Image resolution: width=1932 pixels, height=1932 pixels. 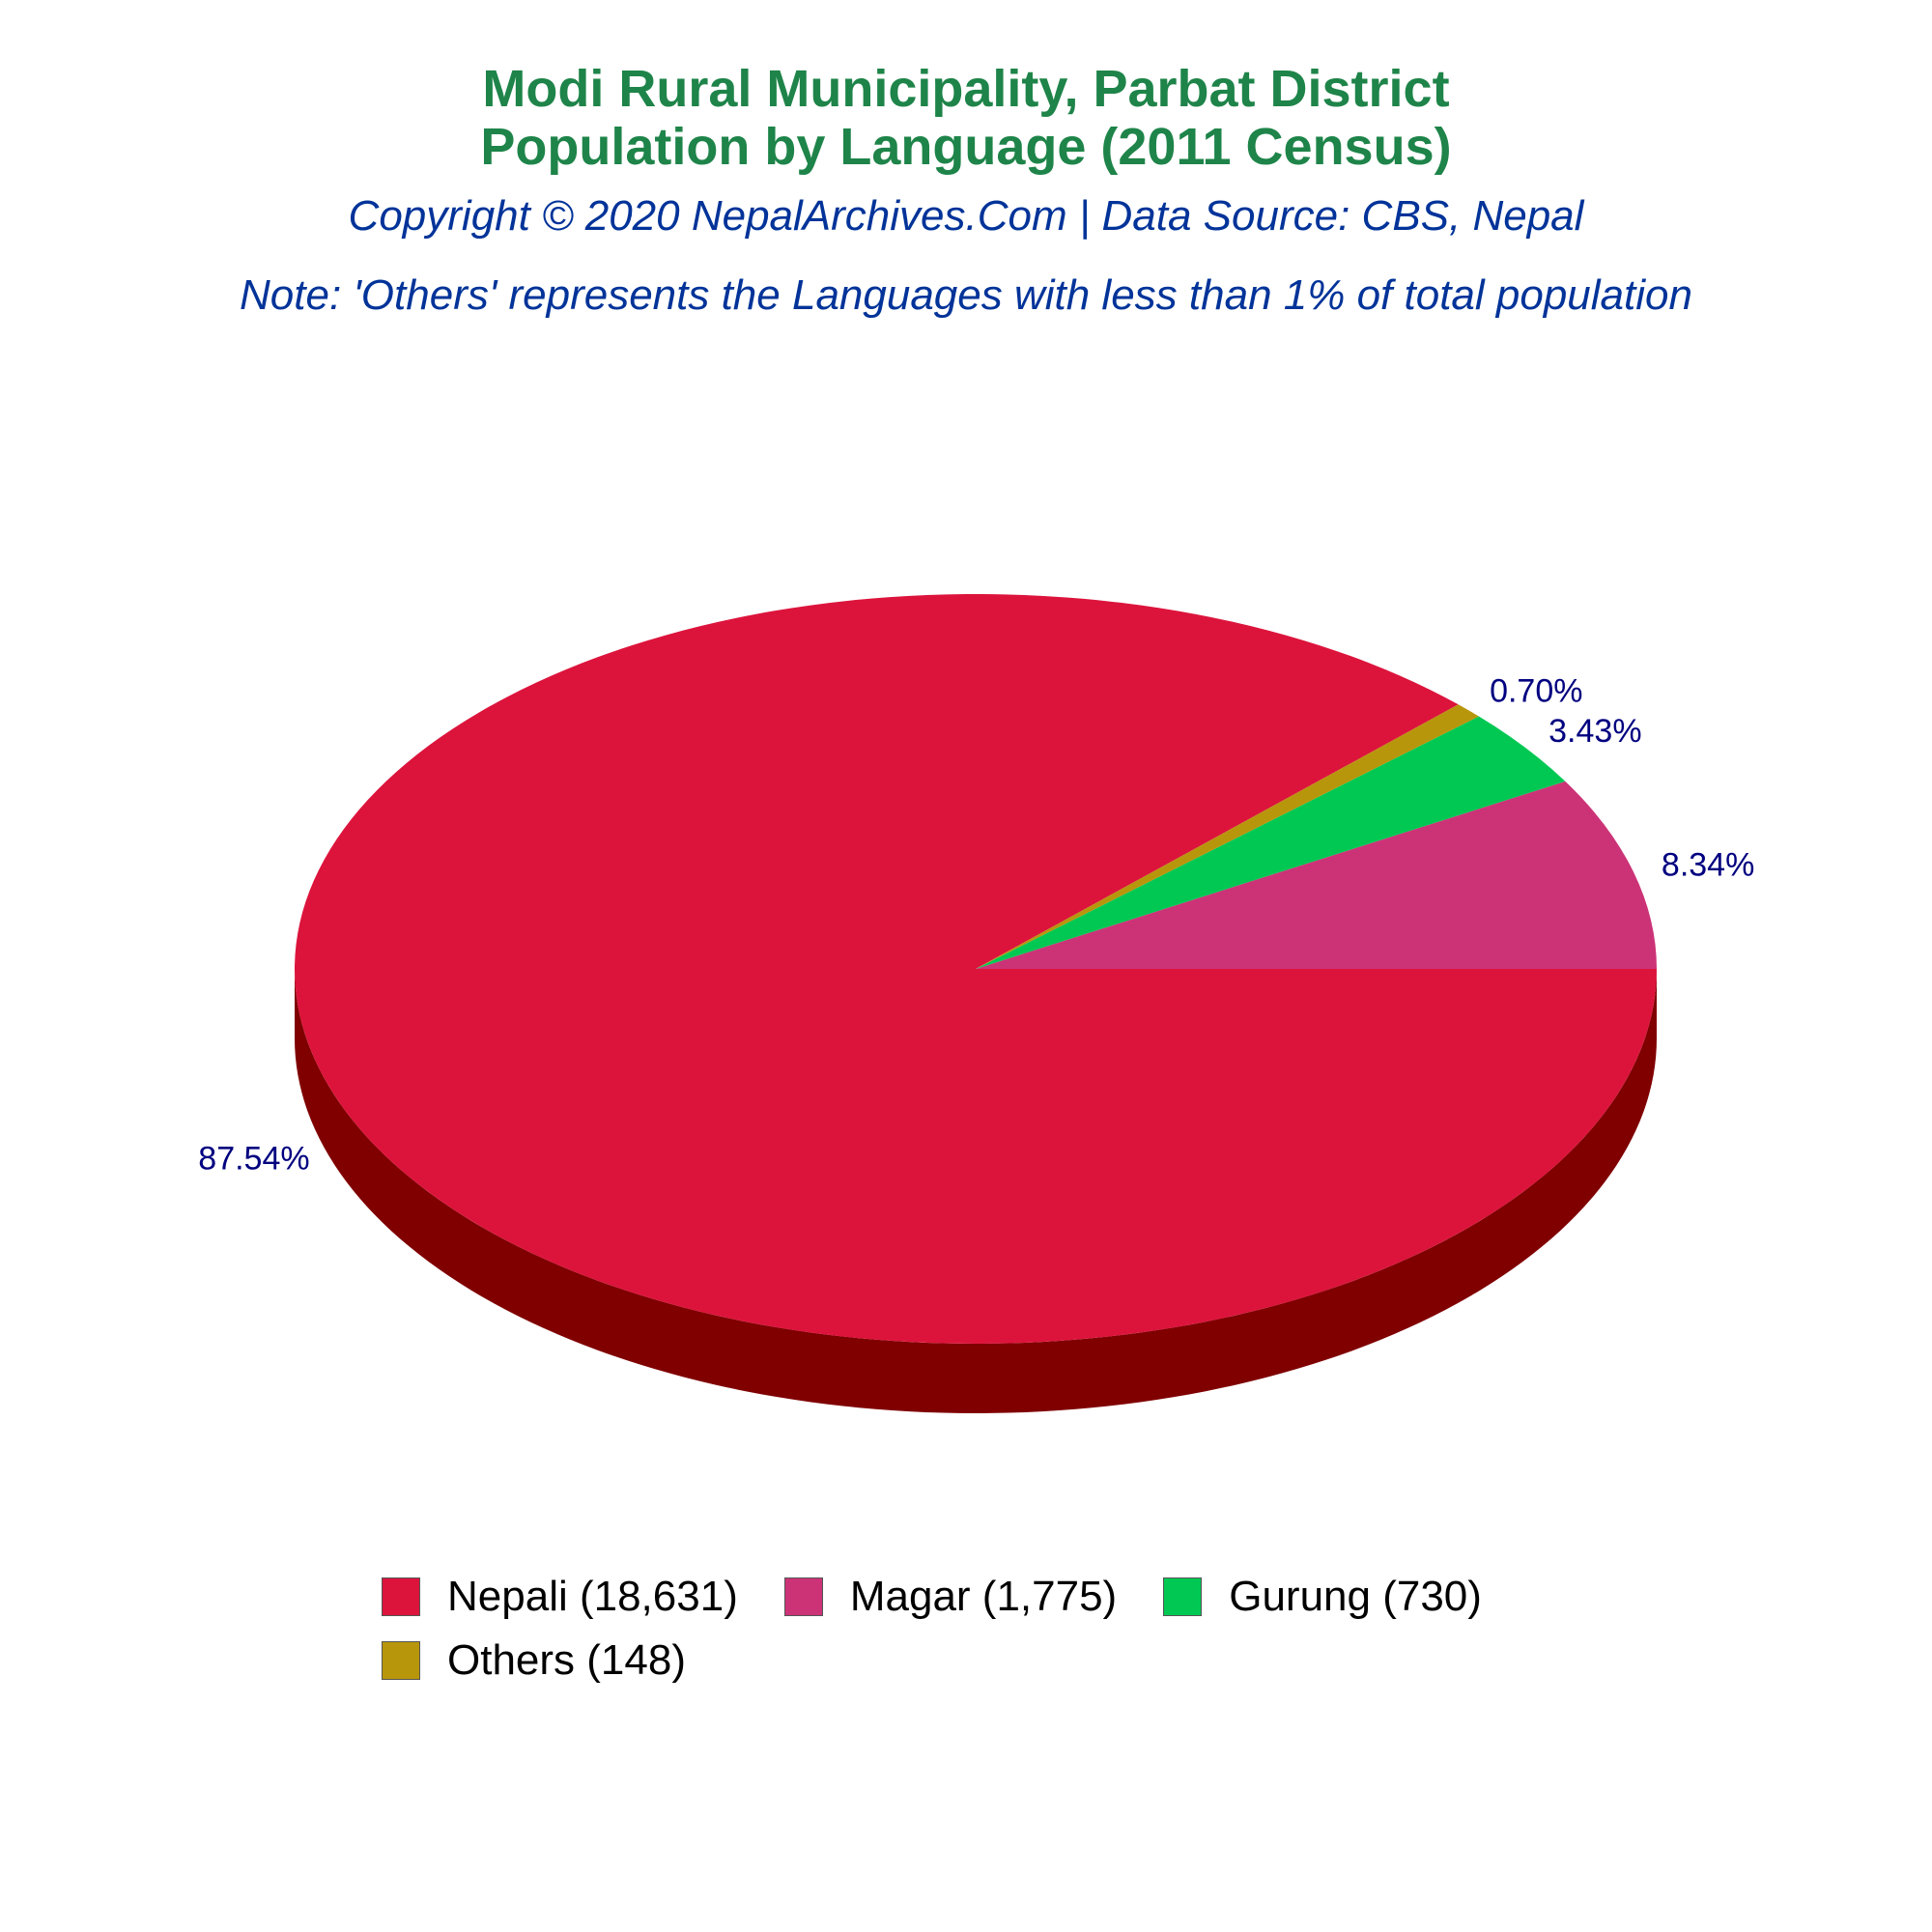 I want to click on pie-label-gurung: 3.43%, so click(x=1594, y=731).